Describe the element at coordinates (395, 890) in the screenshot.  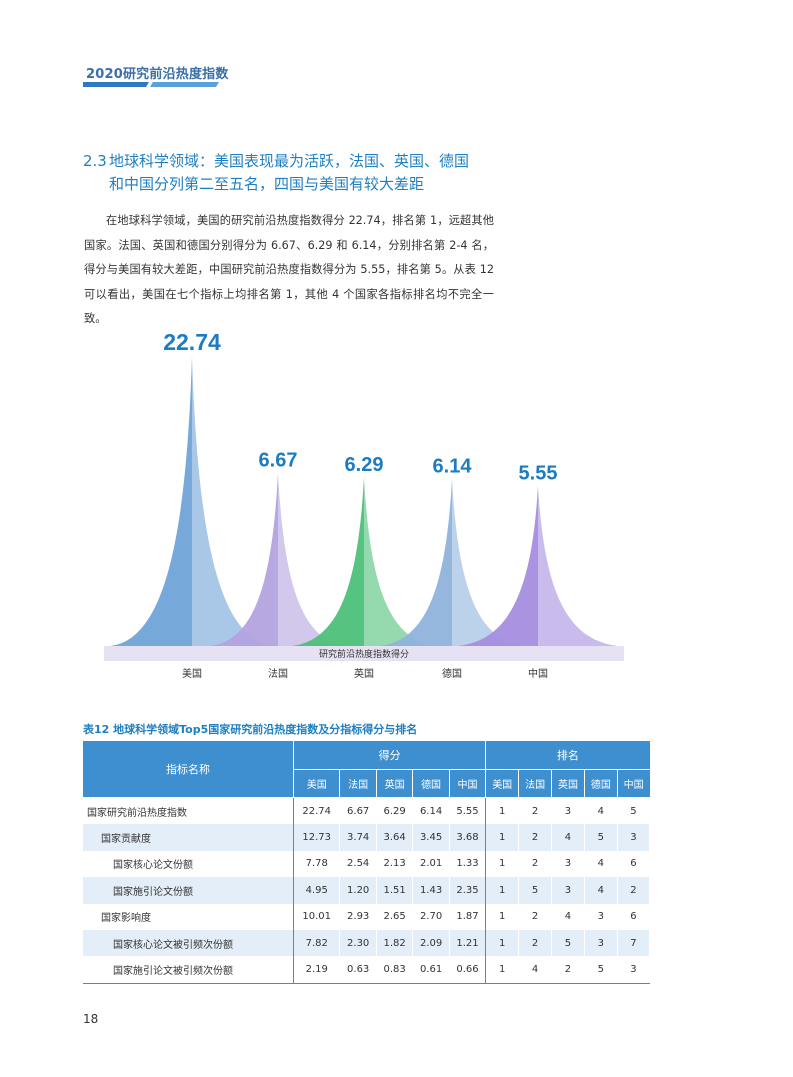
I see `score-cell: 1.51` at that location.